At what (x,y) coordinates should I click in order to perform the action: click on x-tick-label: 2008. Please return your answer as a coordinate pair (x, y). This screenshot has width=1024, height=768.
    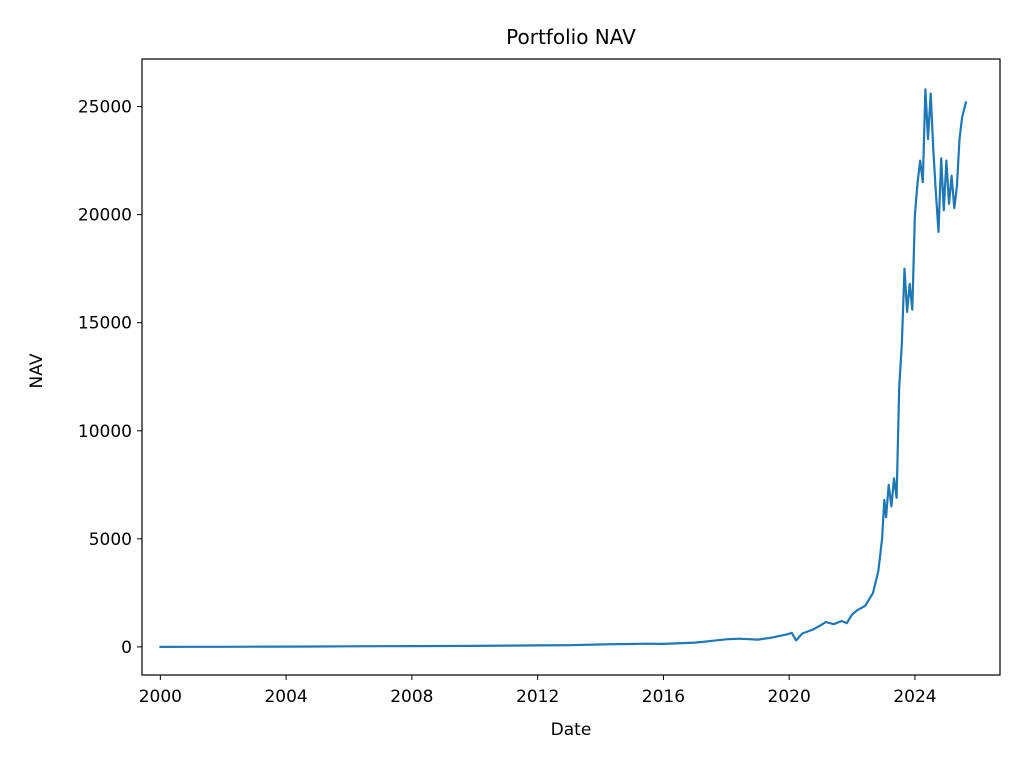
    Looking at the image, I should click on (411, 697).